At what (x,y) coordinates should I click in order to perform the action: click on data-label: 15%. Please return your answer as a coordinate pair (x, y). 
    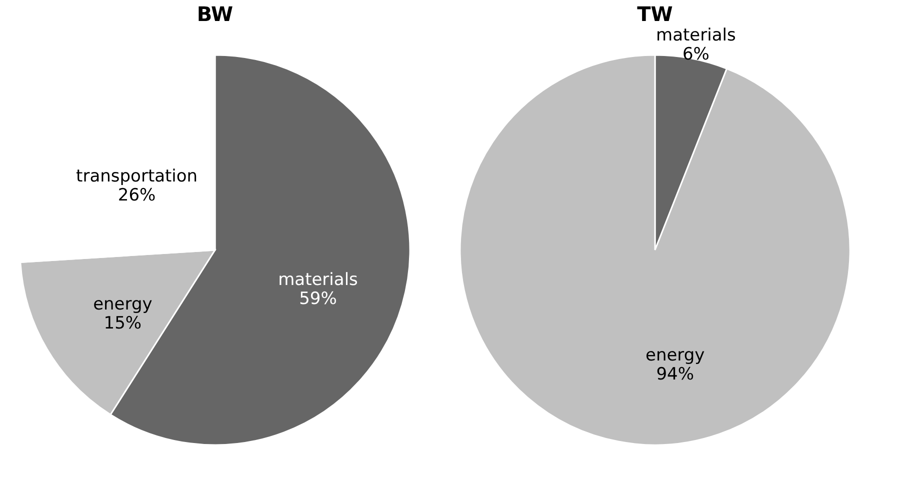
    Looking at the image, I should click on (123, 324).